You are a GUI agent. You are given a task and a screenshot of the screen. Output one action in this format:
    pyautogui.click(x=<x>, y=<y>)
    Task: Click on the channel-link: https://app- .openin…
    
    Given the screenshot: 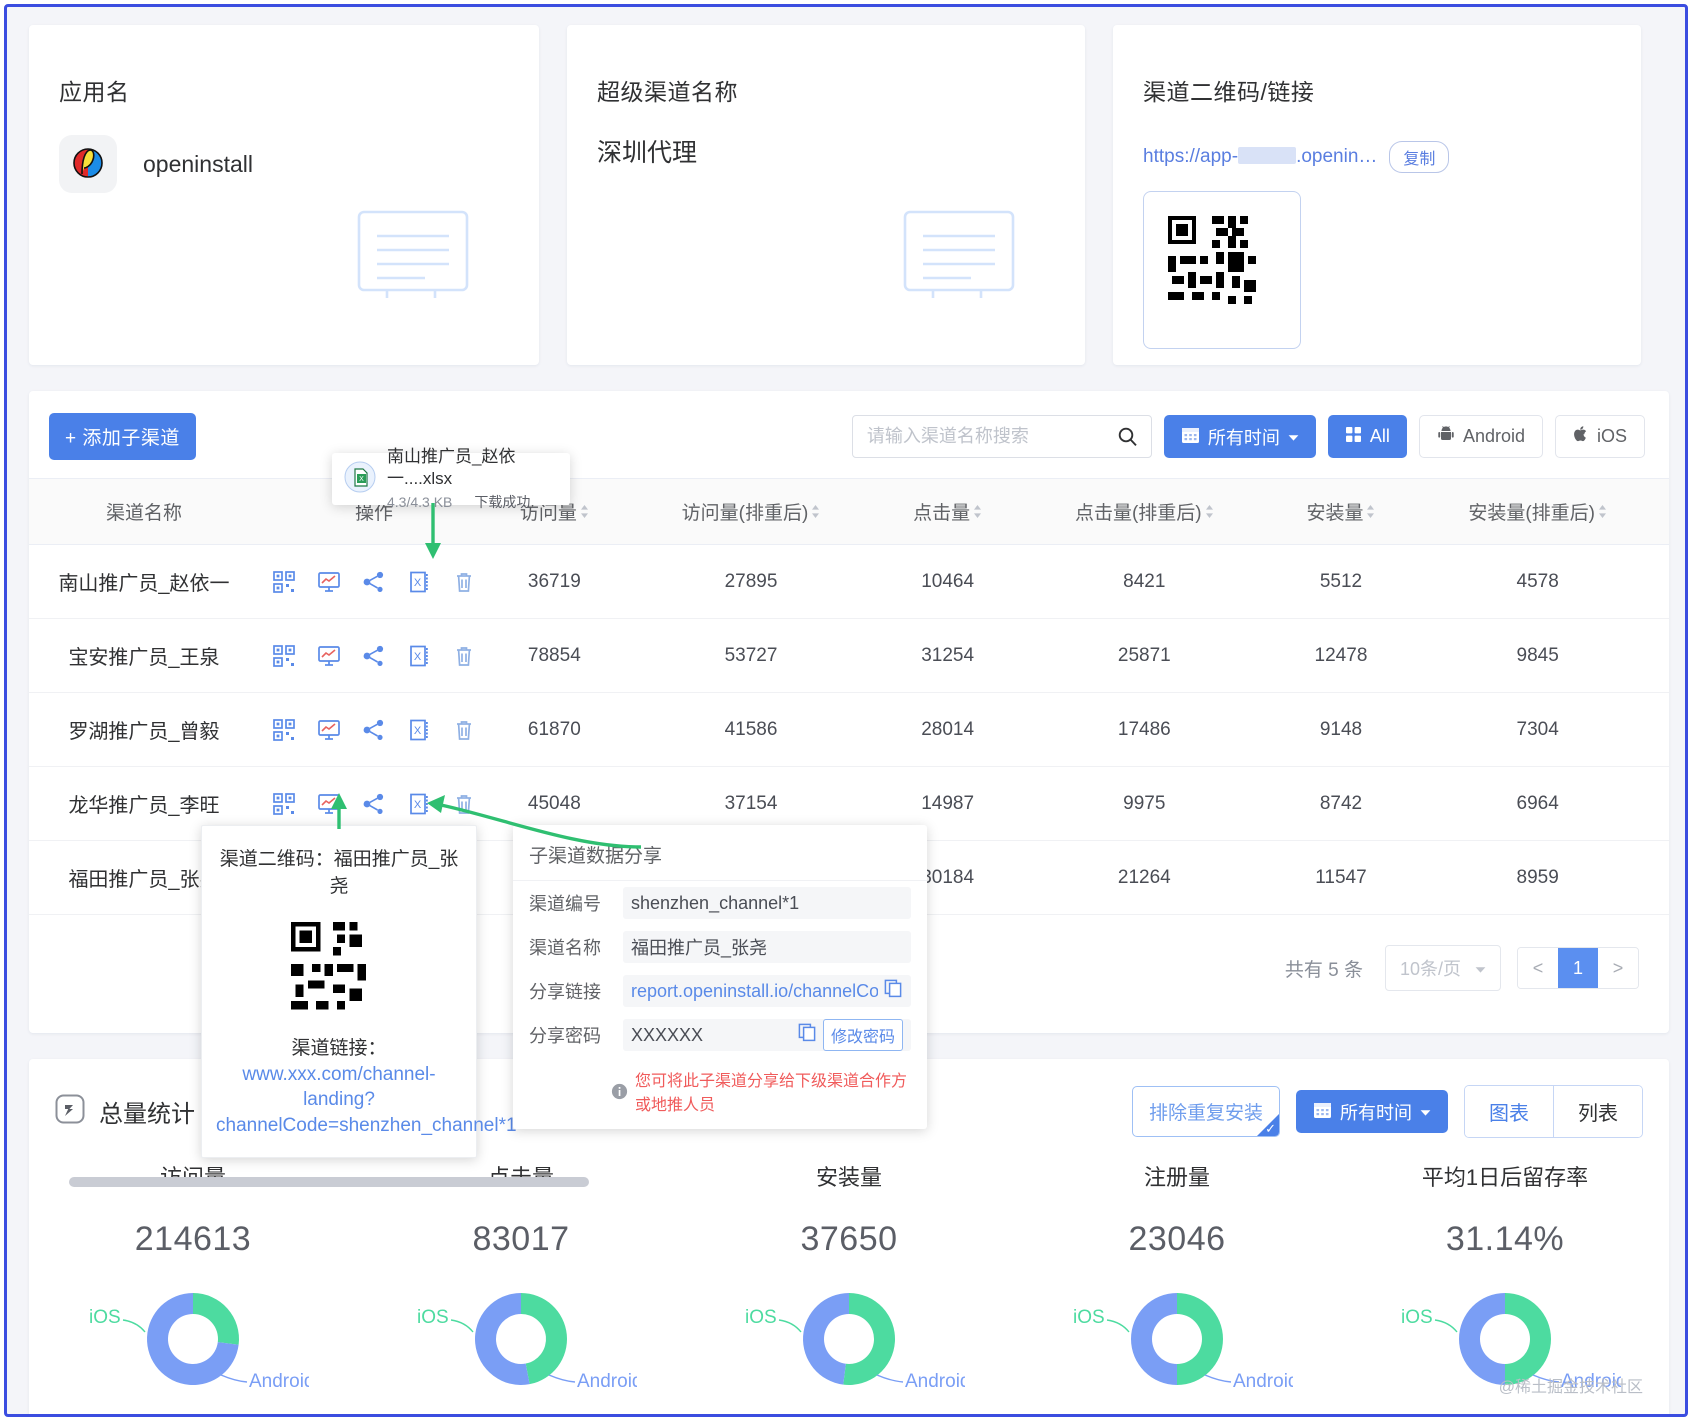 What is the action you would take?
    pyautogui.click(x=1260, y=157)
    